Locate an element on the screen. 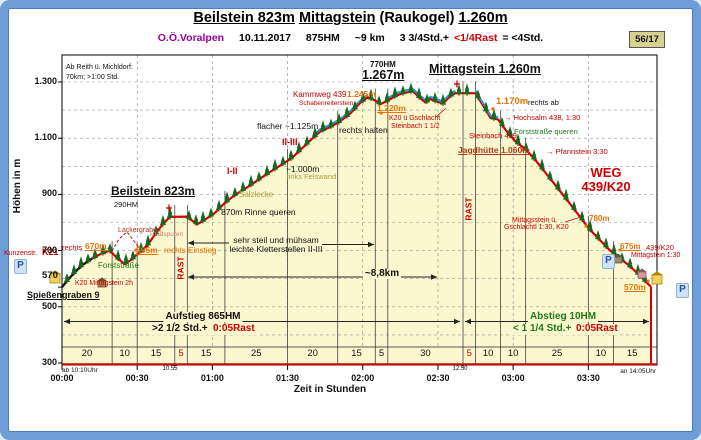  chart-annotation: Kunzenstr. is located at coordinates (21, 253).